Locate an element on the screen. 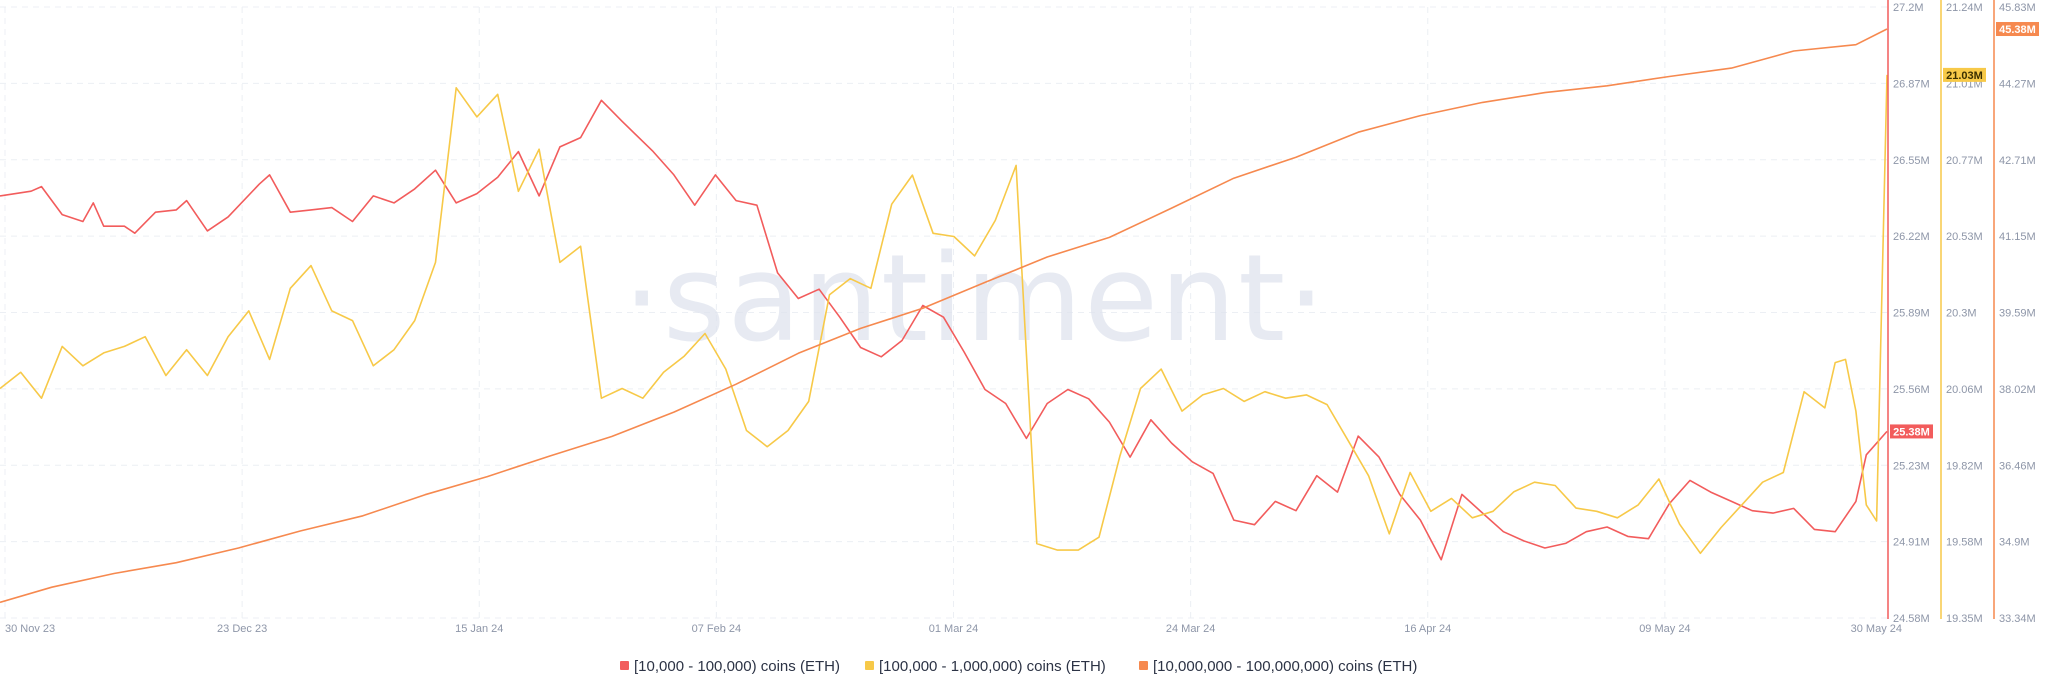 The height and width of the screenshot is (693, 2048). y-tick-label: 26.87M is located at coordinates (1911, 84).